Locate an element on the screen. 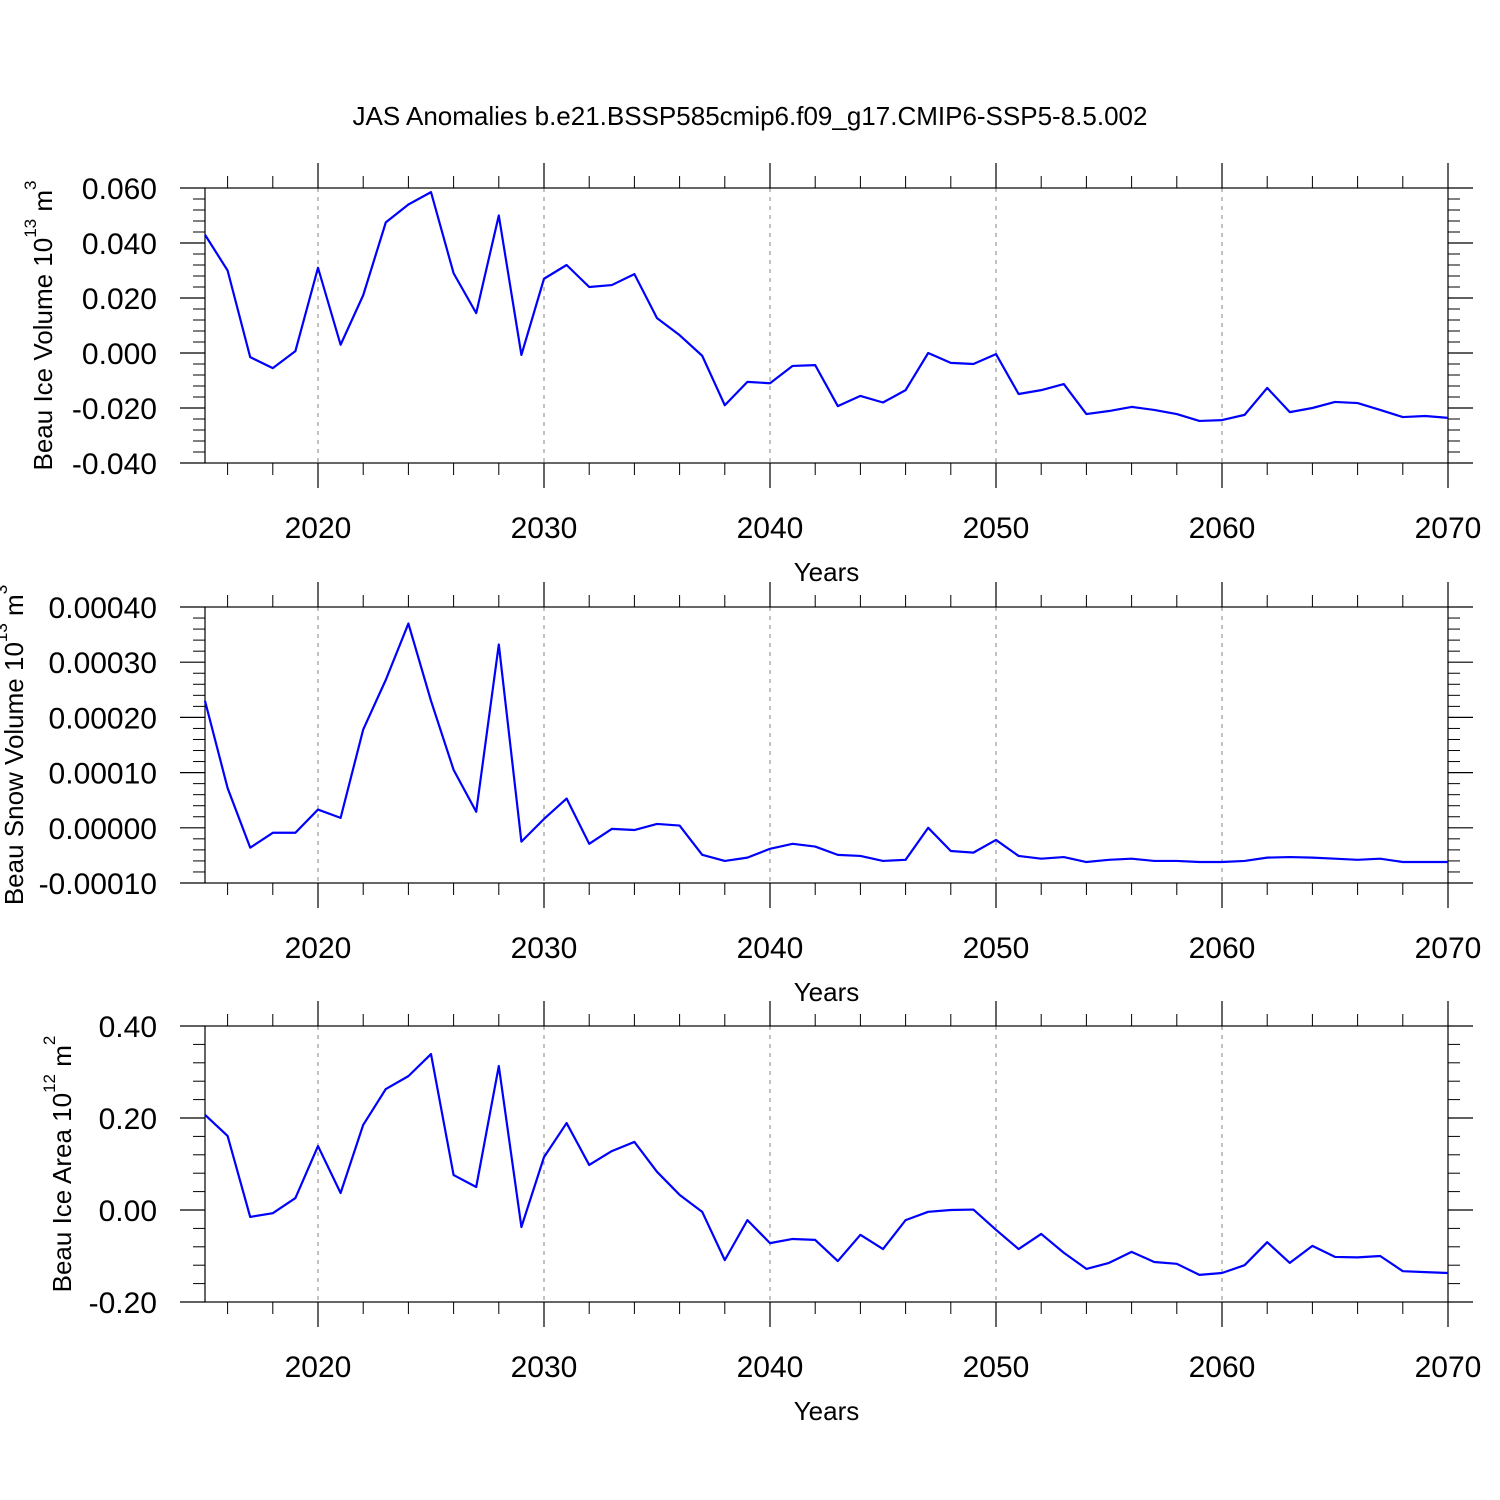  y-label-text: Beau Ice Area 10 is located at coordinates (62, 1192).